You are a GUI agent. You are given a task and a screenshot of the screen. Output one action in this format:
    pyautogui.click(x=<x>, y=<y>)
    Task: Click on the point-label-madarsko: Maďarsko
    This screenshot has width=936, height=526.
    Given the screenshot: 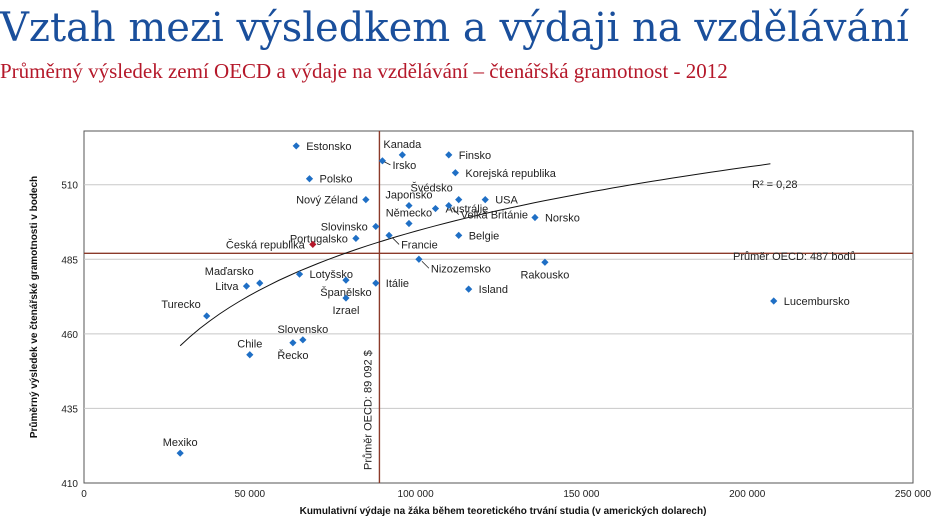 What is the action you would take?
    pyautogui.click(x=229, y=272)
    